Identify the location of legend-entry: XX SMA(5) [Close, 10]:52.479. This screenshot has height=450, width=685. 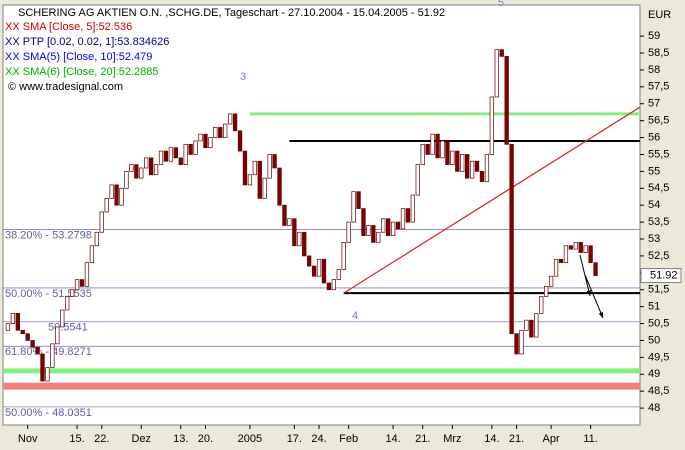
(78, 57).